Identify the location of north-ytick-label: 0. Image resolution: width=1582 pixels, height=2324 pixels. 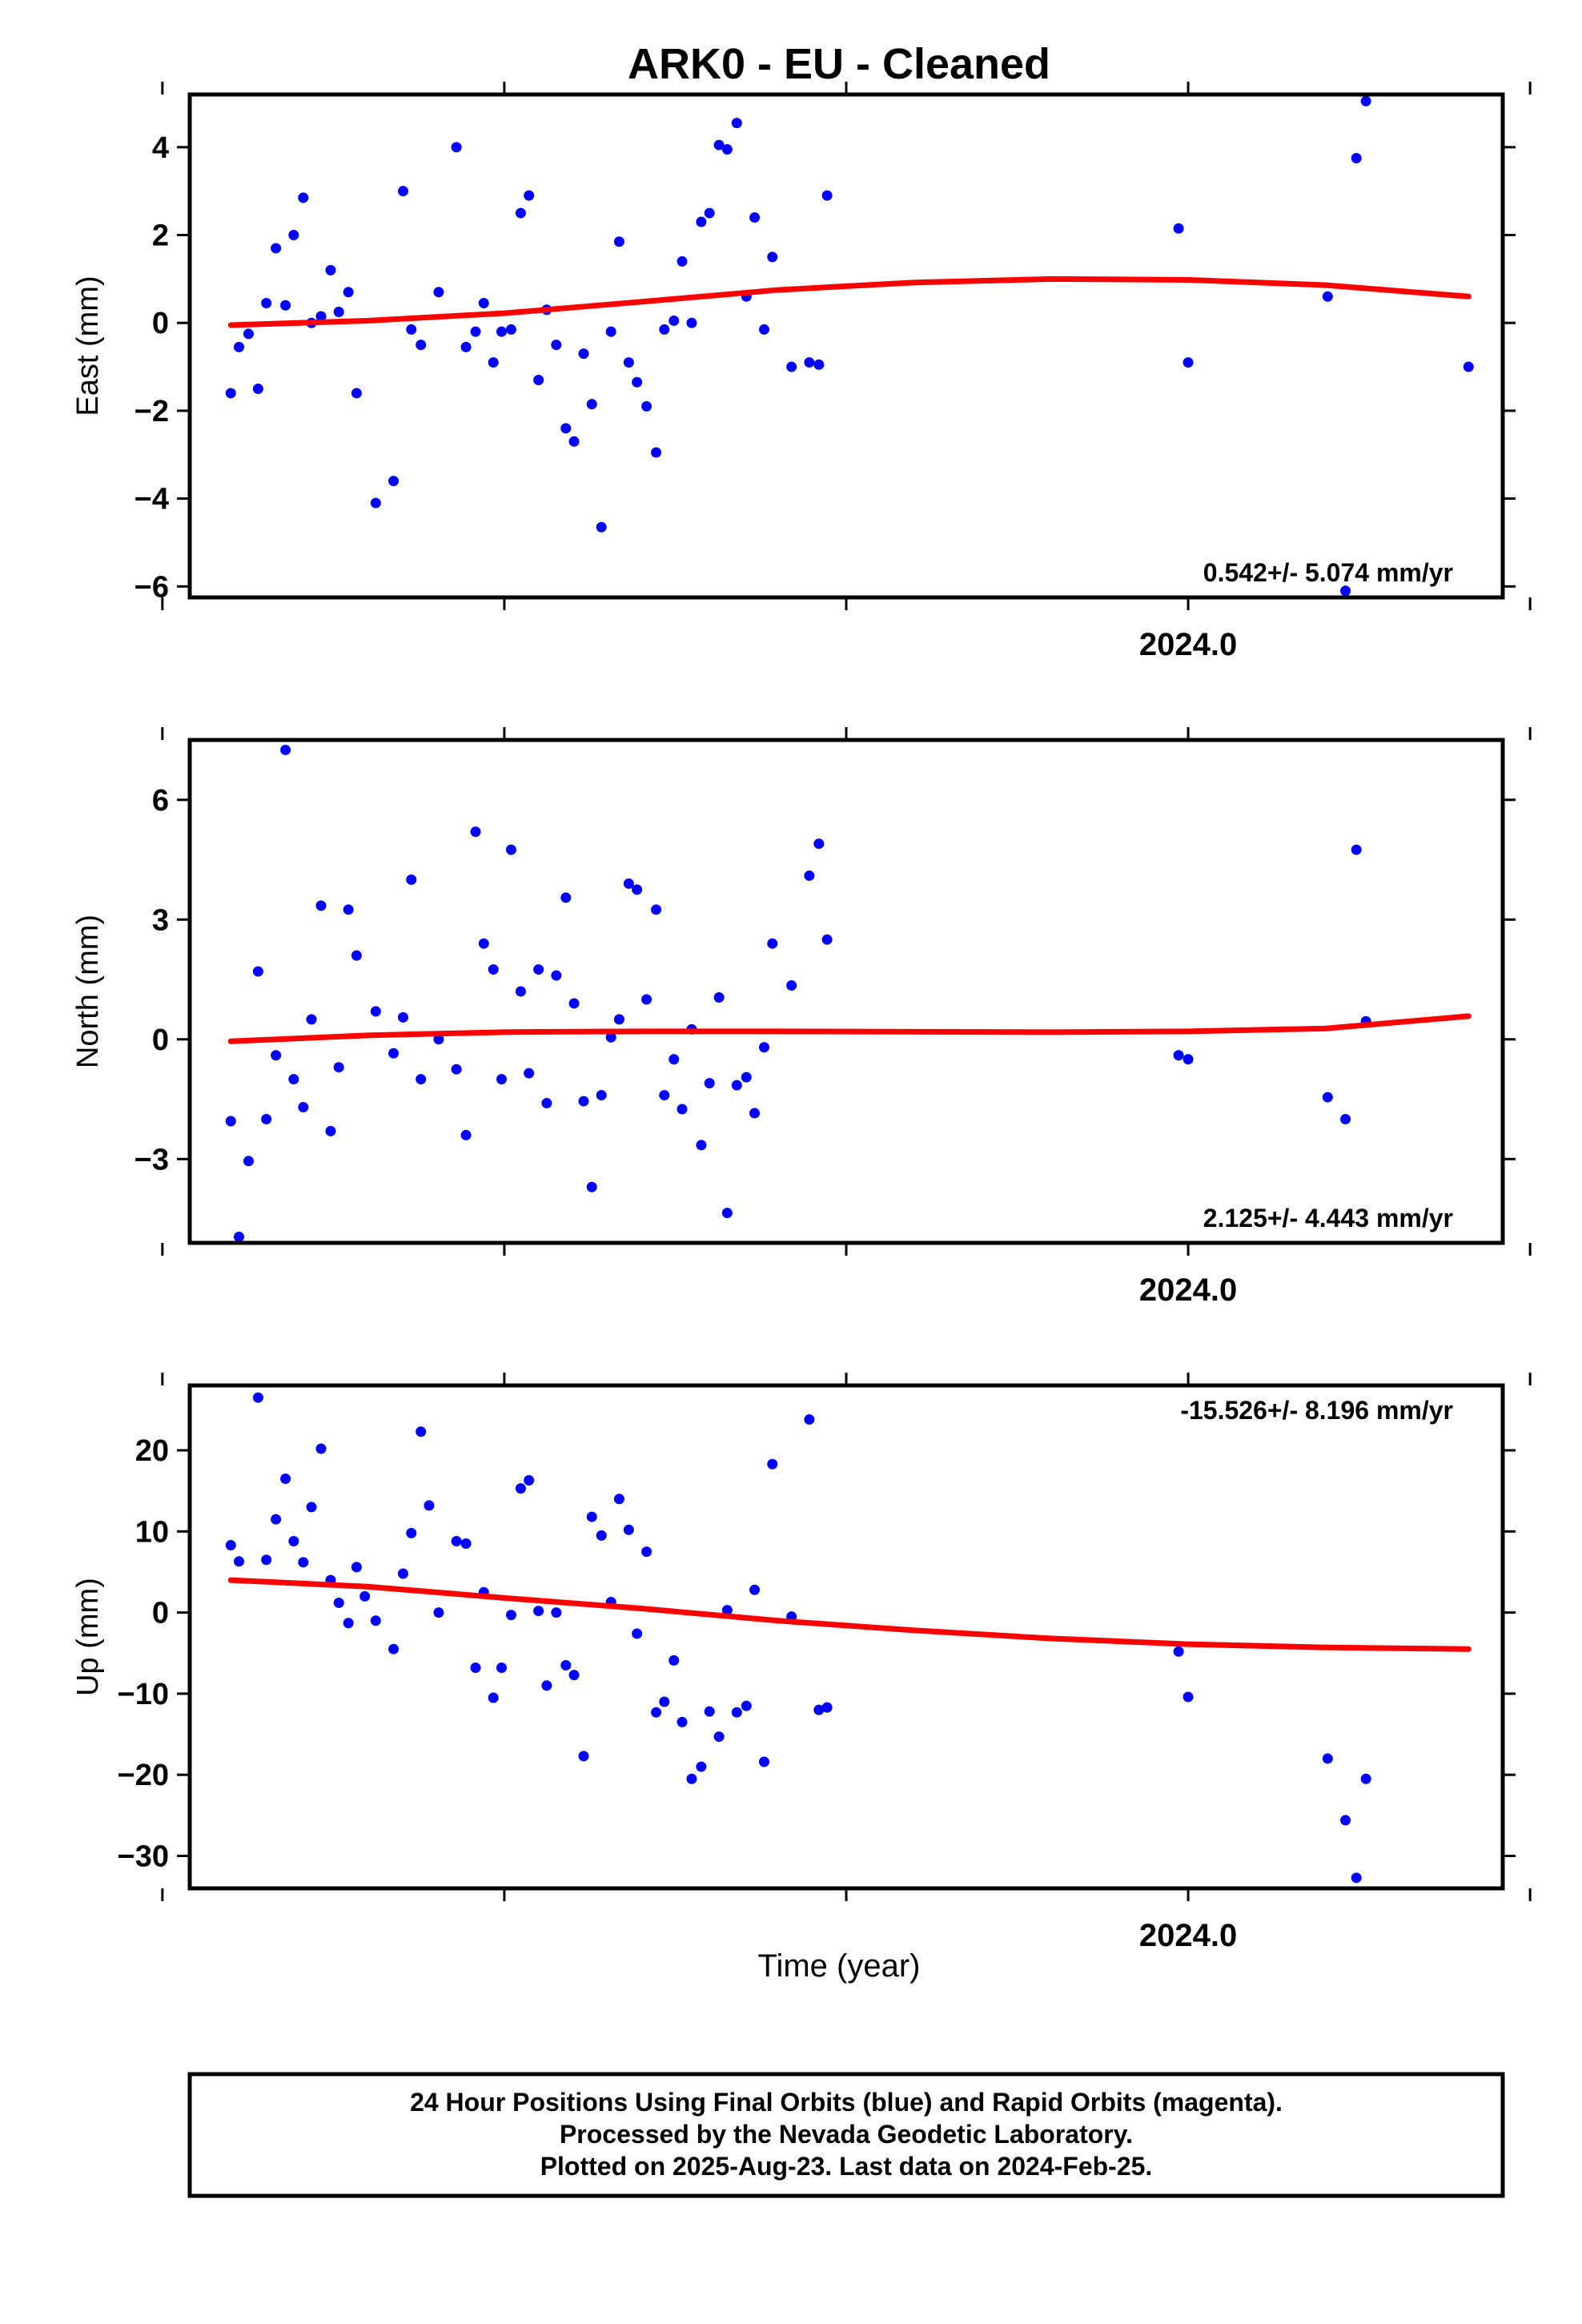
(161, 1040).